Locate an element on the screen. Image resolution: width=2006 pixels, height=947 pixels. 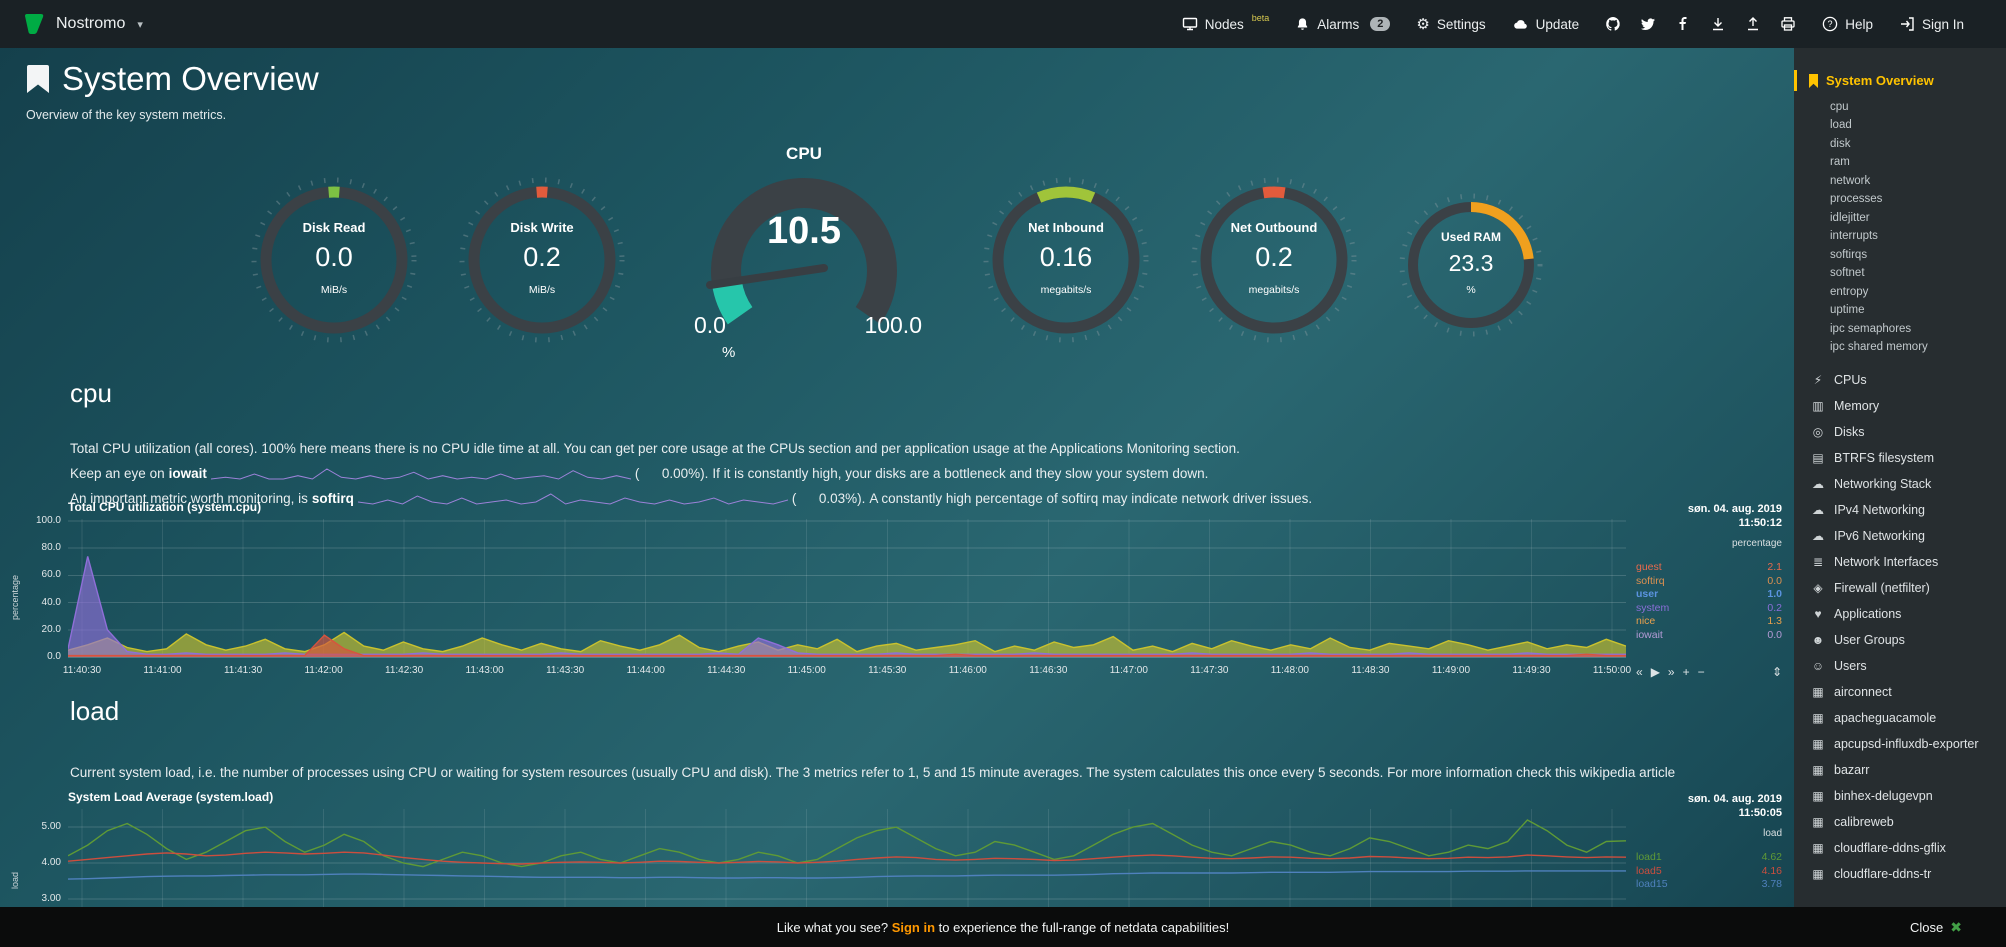
sidebar-item-cloudflare-ddns-gflix: ▦ cloudflare-ddns-gflix is located at coordinates (1900, 848).